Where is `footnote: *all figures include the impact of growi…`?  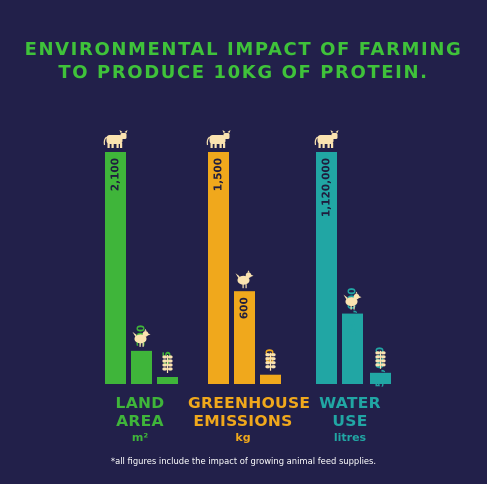
footnote: *all figures include the impact of growi… is located at coordinates (243, 461).